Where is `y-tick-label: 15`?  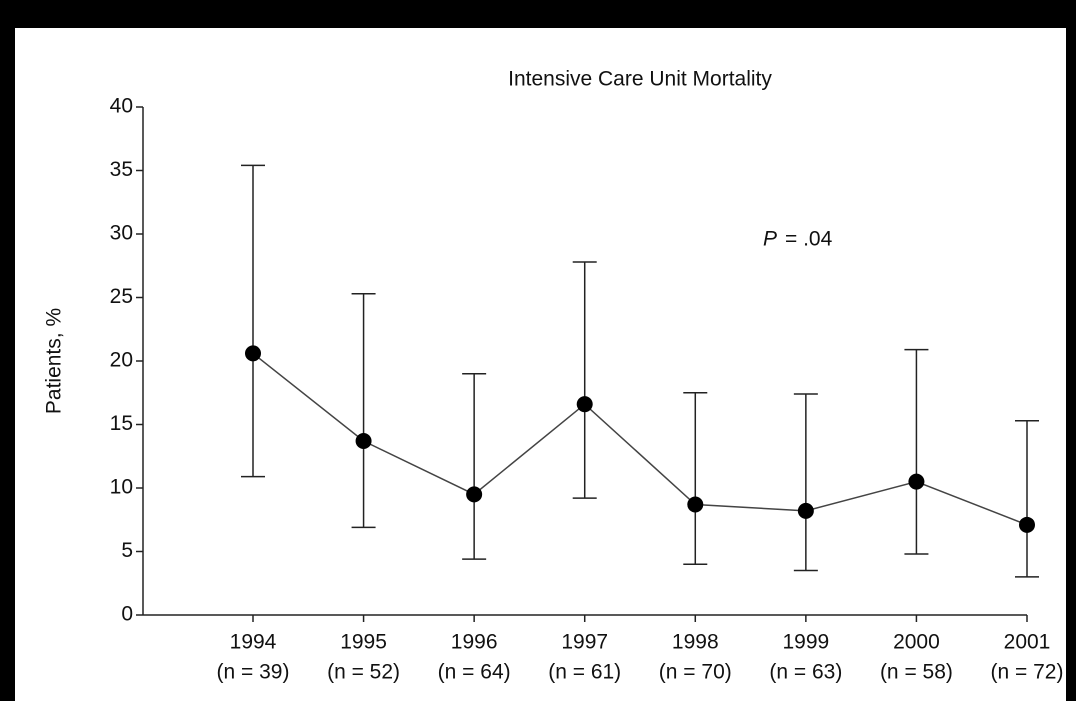
y-tick-label: 15 is located at coordinates (121, 423).